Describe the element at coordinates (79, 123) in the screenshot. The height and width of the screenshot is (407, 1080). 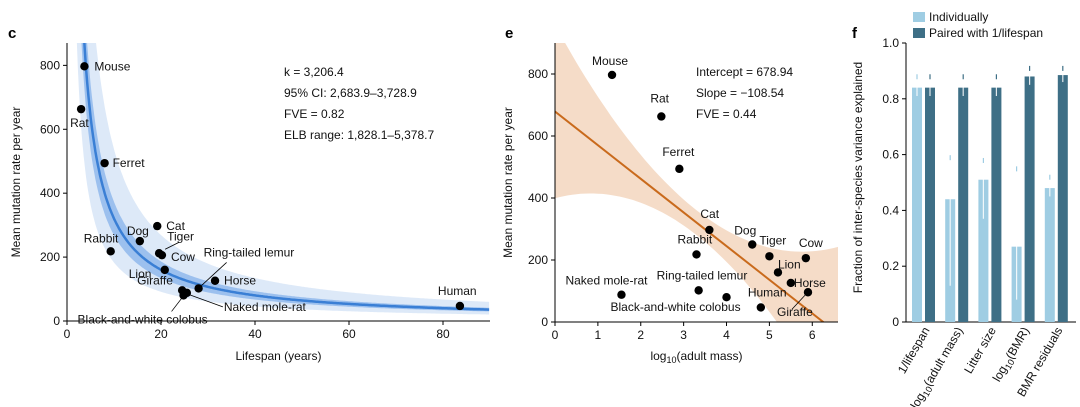
I see `panel-c-point-label-rat: Rat` at that location.